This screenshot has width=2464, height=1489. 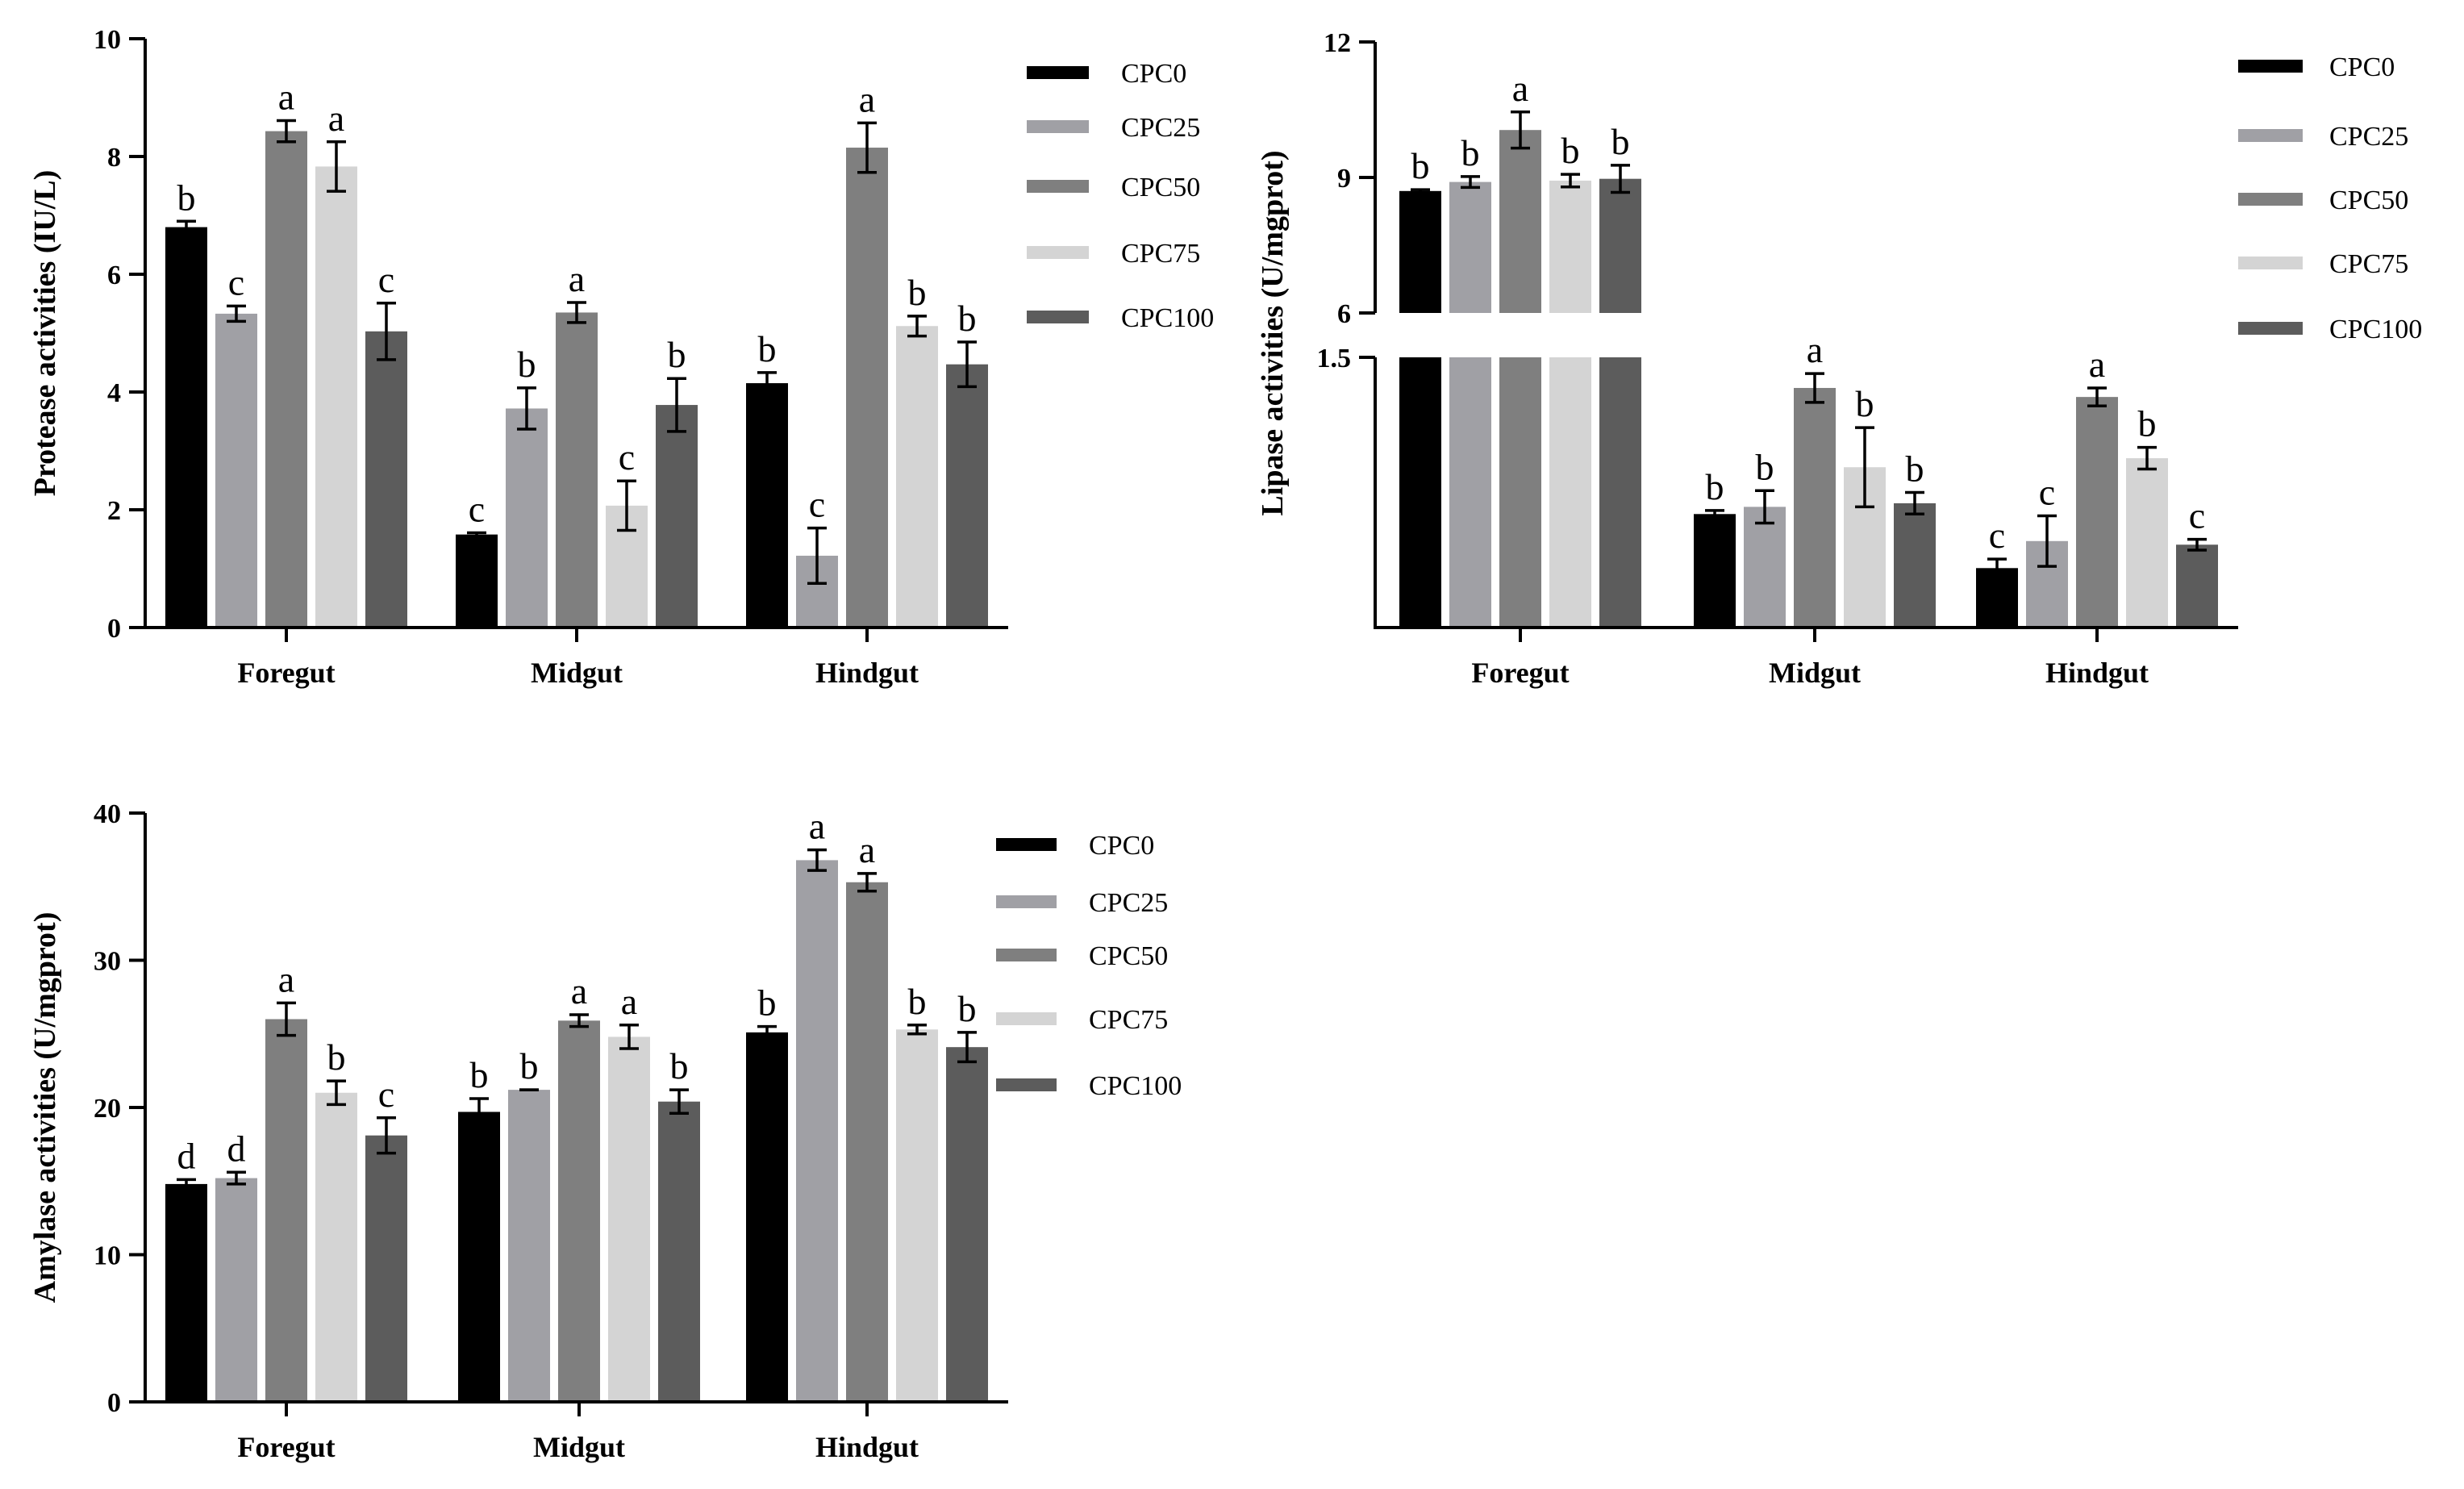 I want to click on bar-CPC75-Hindgut, so click(x=2147, y=543).